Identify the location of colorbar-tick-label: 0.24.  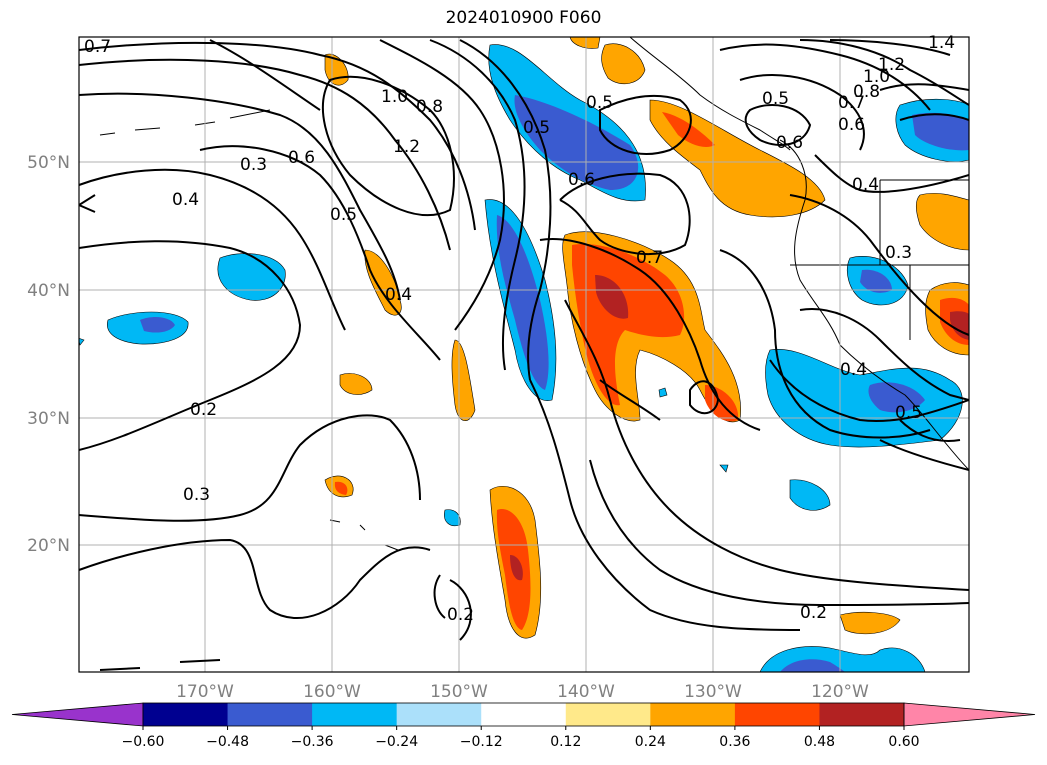
(650, 742).